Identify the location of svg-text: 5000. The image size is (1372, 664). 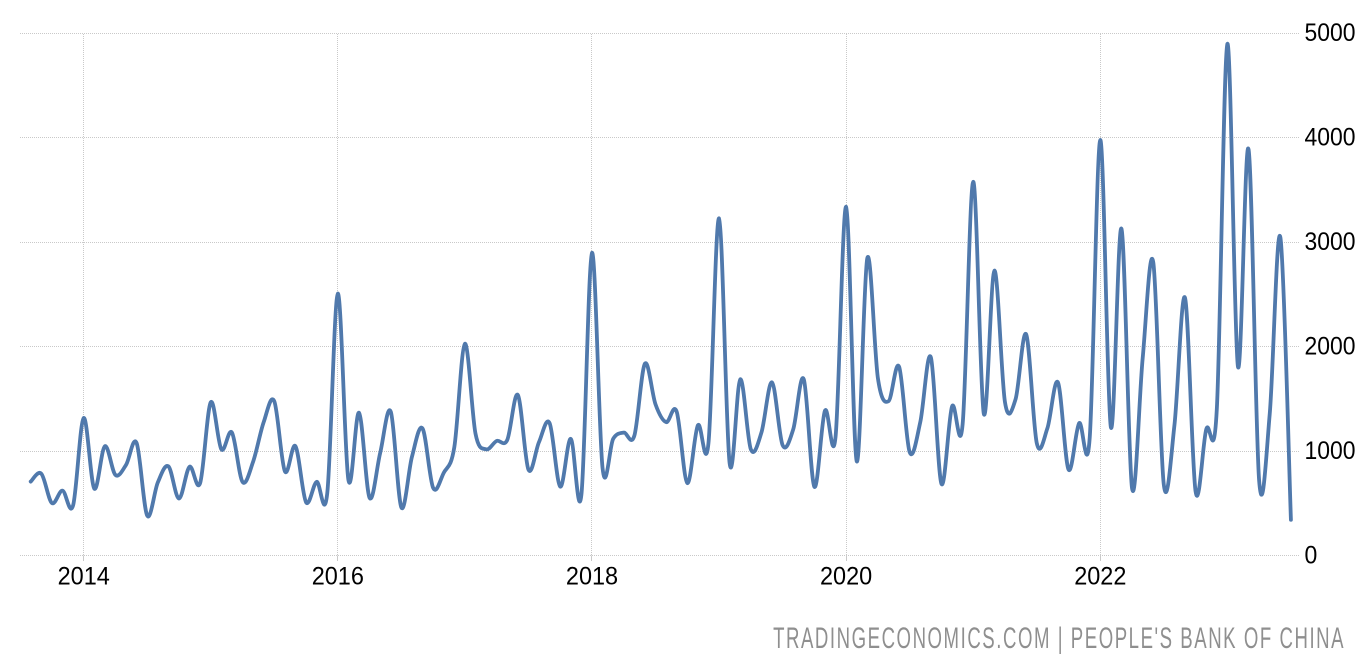
(1330, 33).